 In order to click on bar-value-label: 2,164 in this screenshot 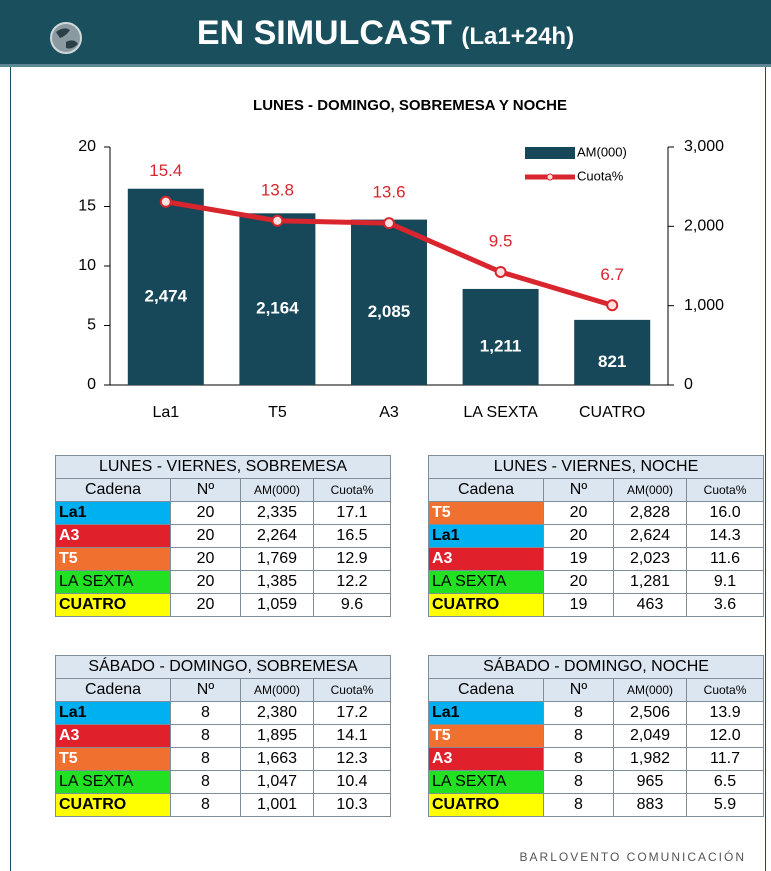, I will do `click(277, 308)`.